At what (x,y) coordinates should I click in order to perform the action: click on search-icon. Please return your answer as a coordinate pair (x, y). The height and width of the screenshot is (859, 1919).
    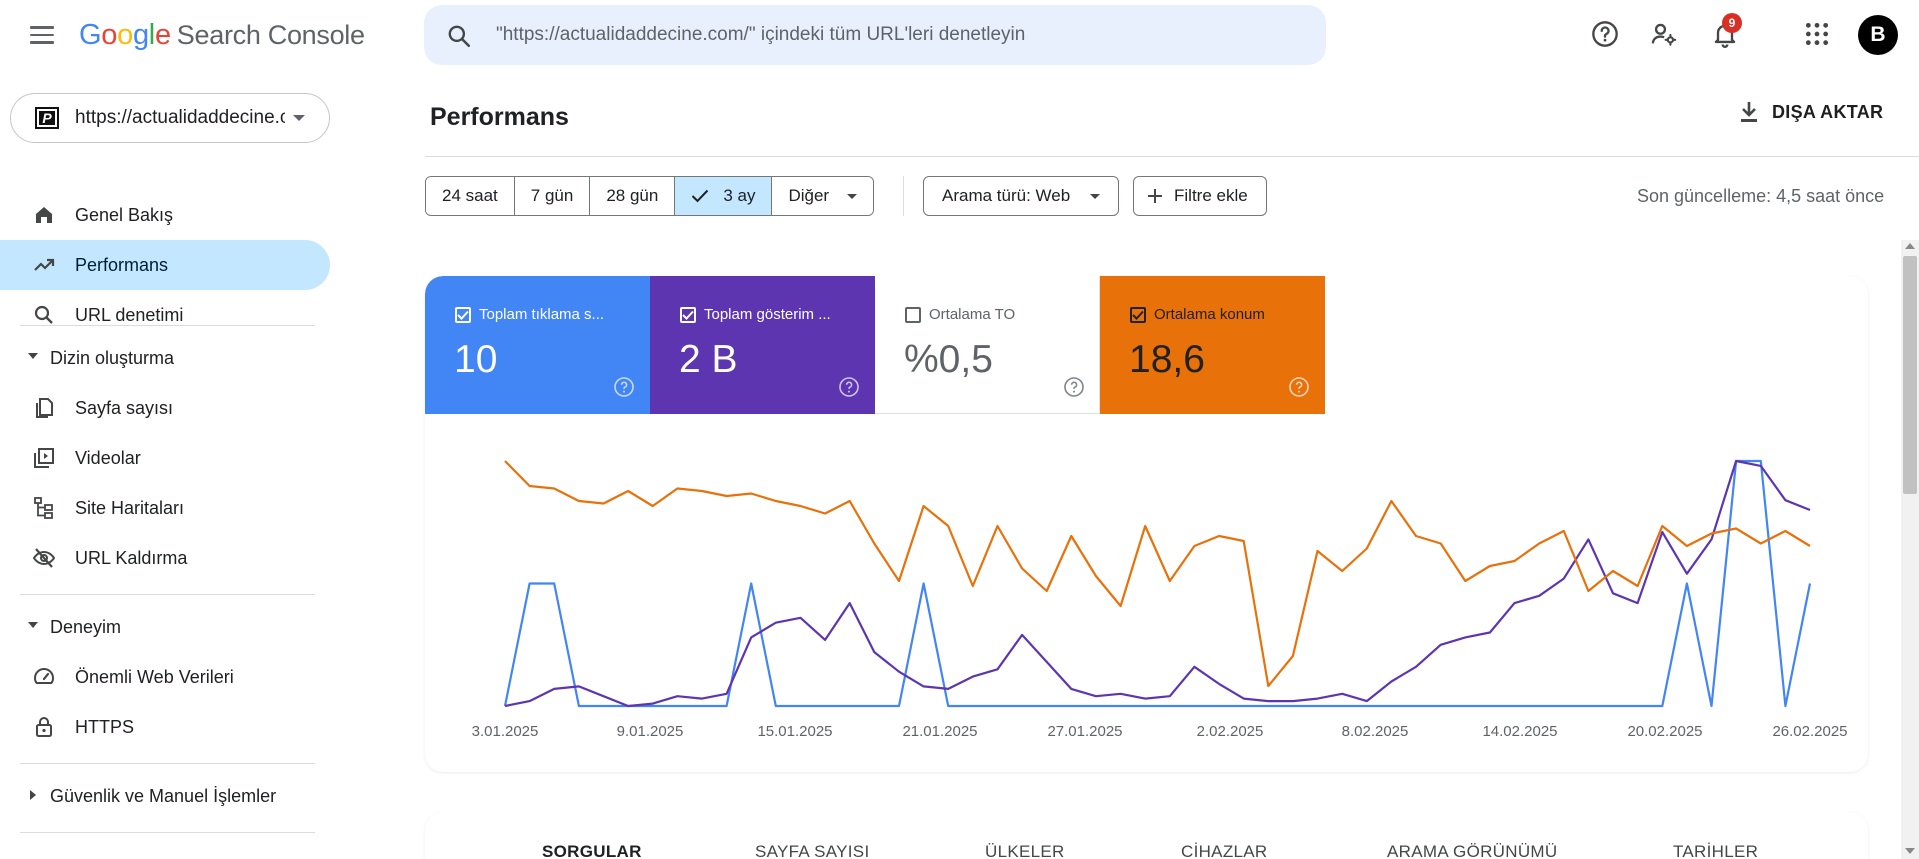
    Looking at the image, I should click on (459, 36).